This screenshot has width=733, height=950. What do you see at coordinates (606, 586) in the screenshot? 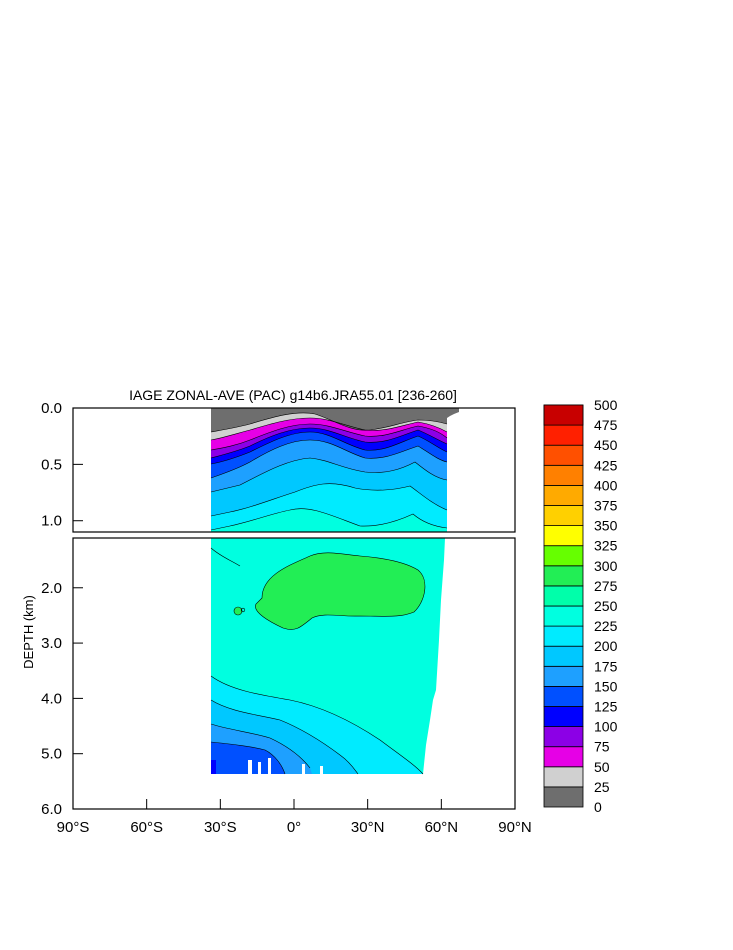
I see `colorbar-label: 275` at bounding box center [606, 586].